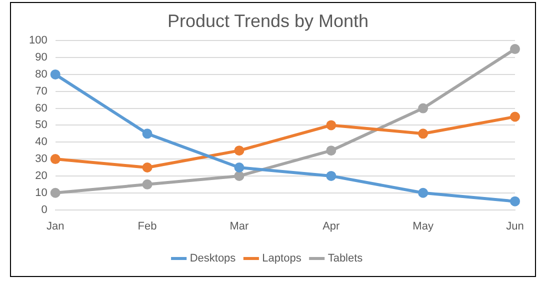 The height and width of the screenshot is (283, 550). Describe the element at coordinates (44, 210) in the screenshot. I see `y-tick-label: 0` at that location.